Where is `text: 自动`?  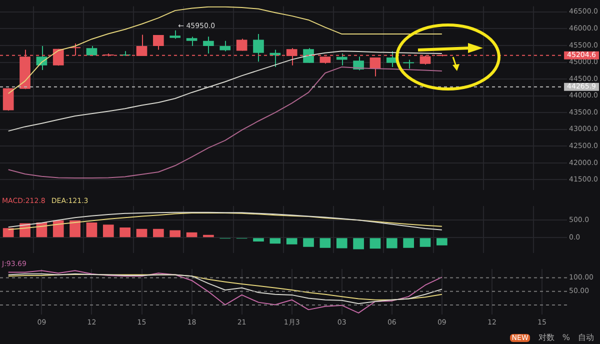
text: 自动 is located at coordinates (586, 337).